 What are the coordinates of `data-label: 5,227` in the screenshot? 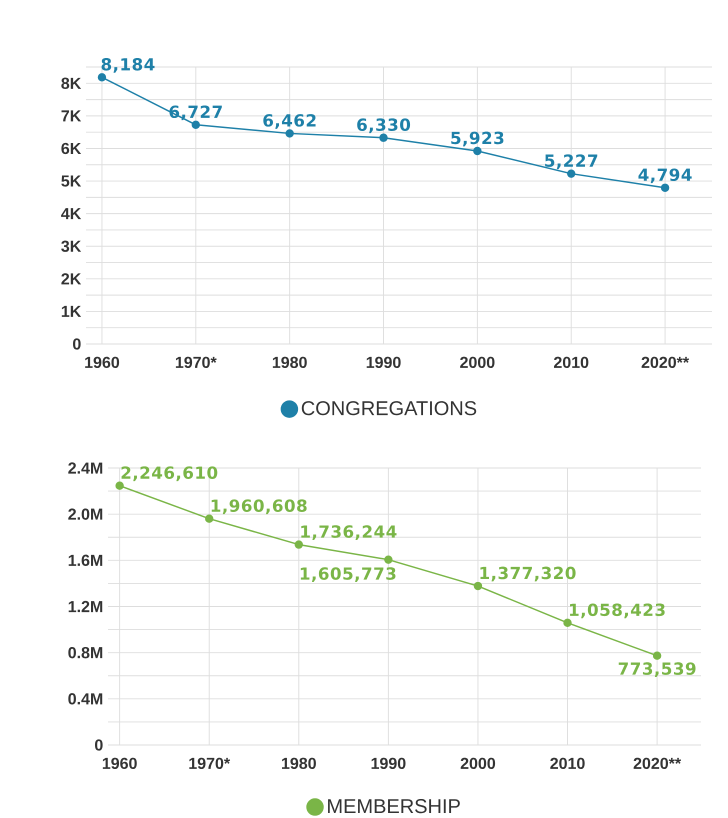 It's located at (571, 162).